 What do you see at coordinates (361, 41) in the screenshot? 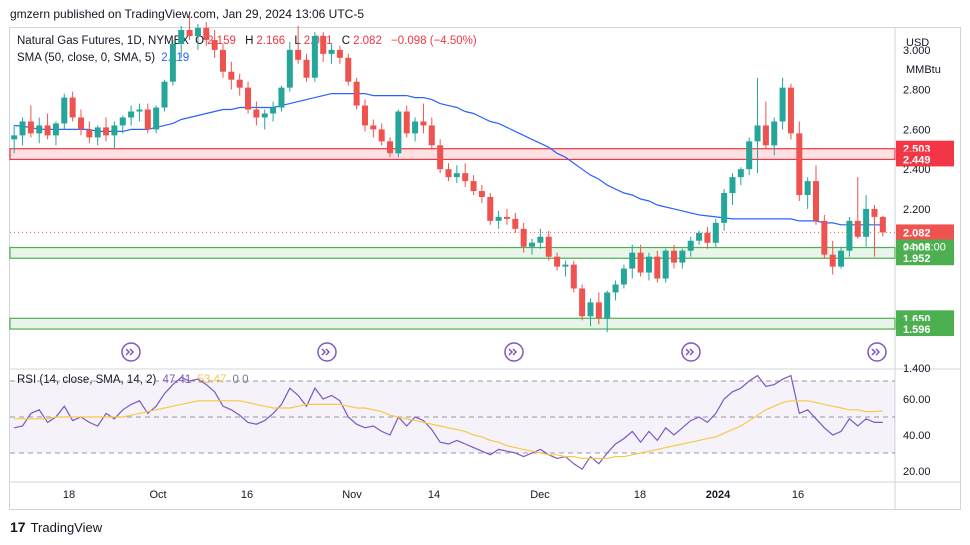
I see `ohlc-close: C 2.082` at bounding box center [361, 41].